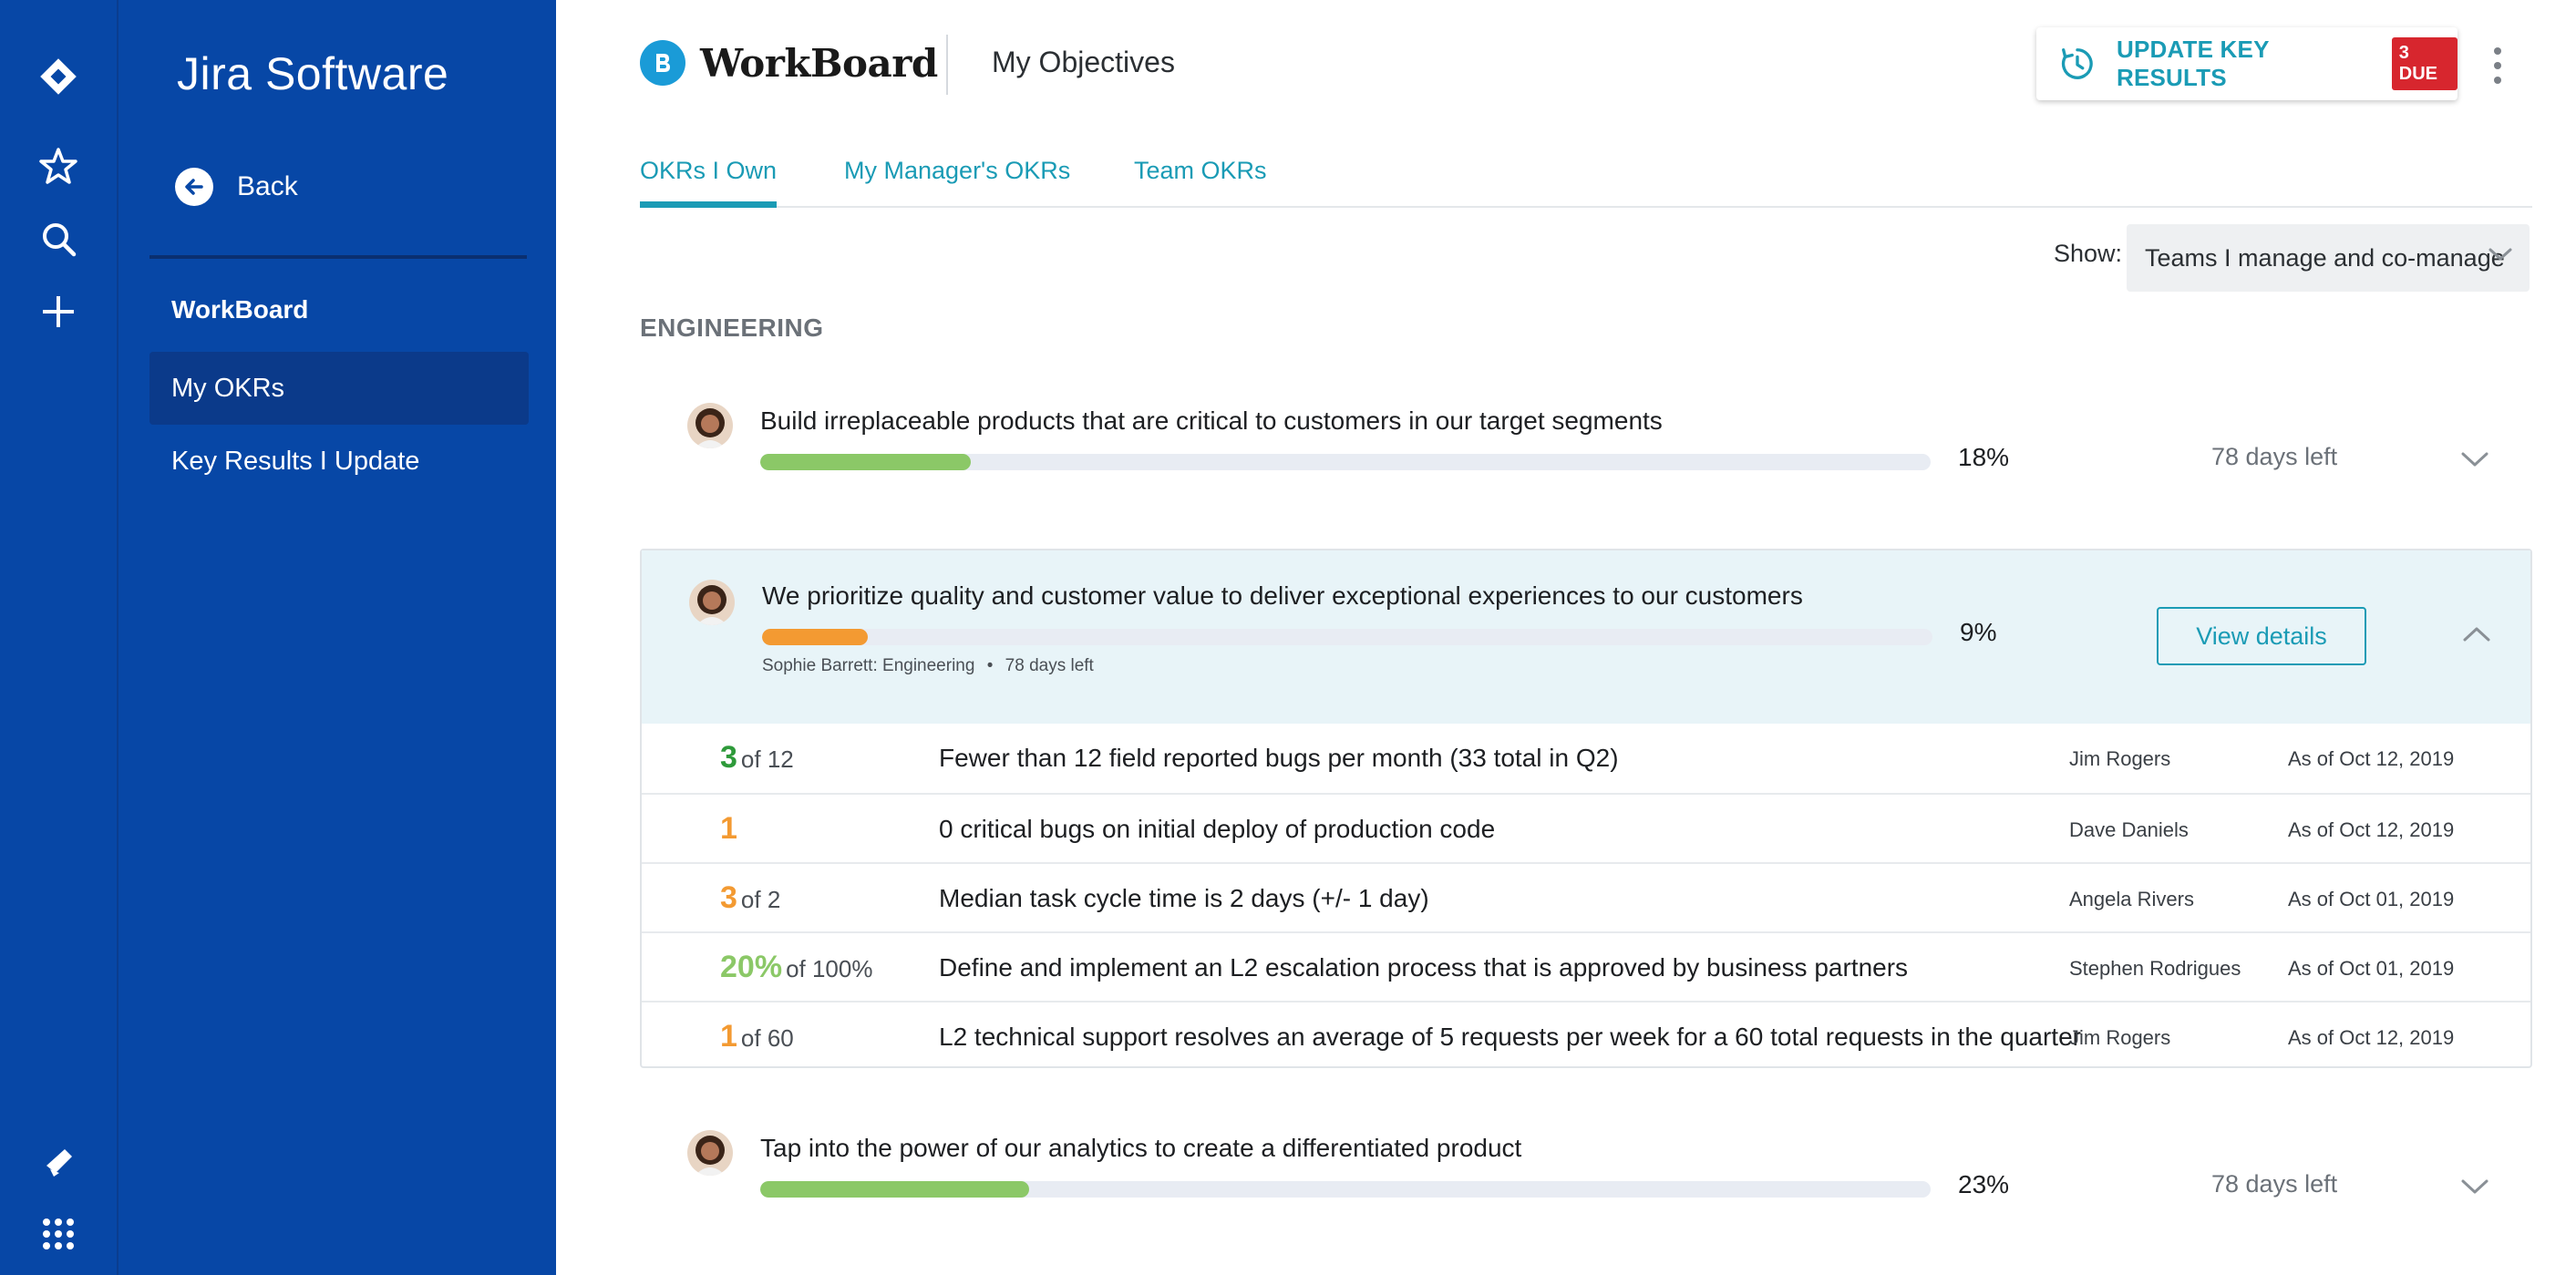 Image resolution: width=2576 pixels, height=1275 pixels. I want to click on app-grid-icon, so click(58, 1234).